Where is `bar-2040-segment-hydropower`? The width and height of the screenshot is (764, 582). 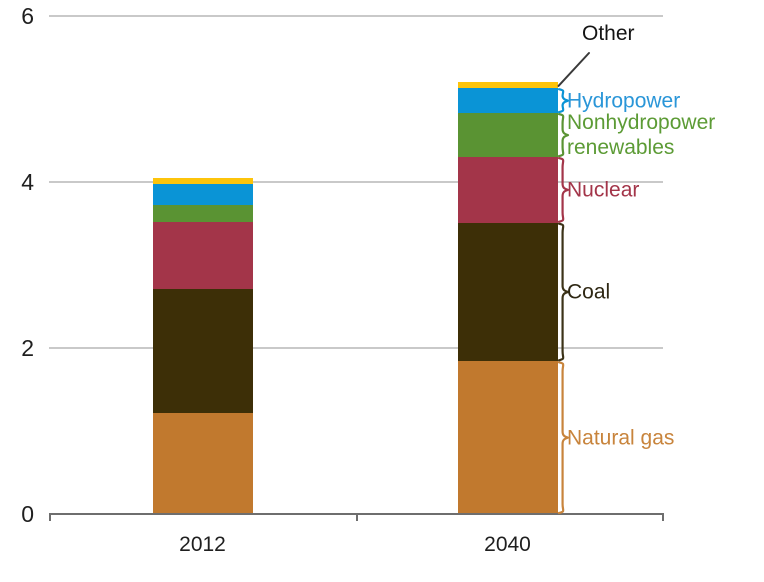
bar-2040-segment-hydropower is located at coordinates (507, 100).